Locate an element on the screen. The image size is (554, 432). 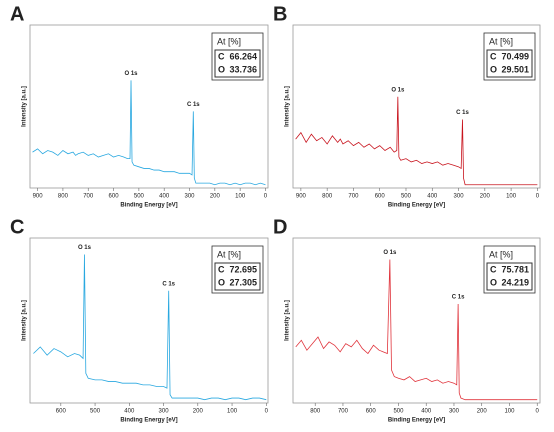
panel-label: C is located at coordinates (17, 227).